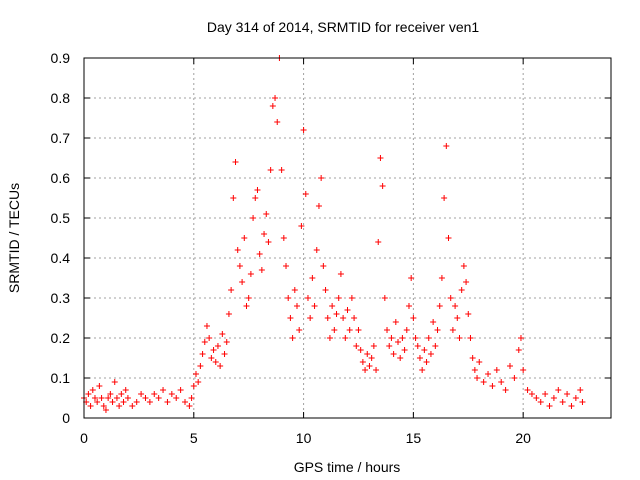 The image size is (640, 480). Describe the element at coordinates (61, 378) in the screenshot. I see `y-tick-label: 0.1` at that location.